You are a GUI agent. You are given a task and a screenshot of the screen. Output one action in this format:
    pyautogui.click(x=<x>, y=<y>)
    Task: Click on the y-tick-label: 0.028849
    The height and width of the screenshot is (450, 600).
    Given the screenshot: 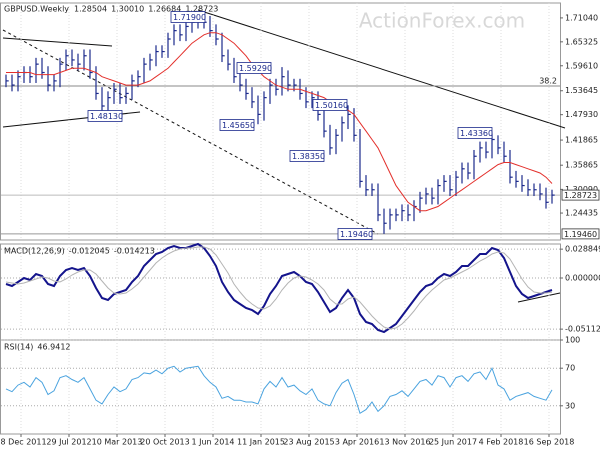 What is the action you would take?
    pyautogui.click(x=582, y=249)
    